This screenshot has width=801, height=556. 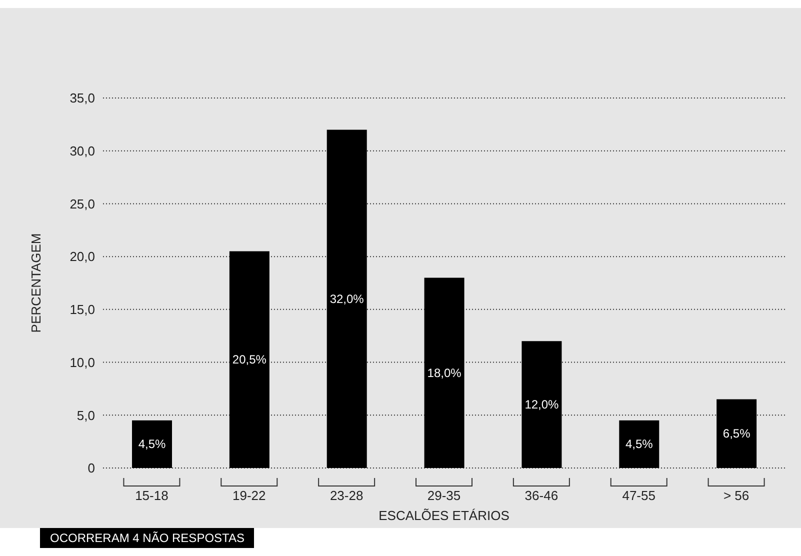 I want to click on y-tick-label: 0, so click(x=91, y=468).